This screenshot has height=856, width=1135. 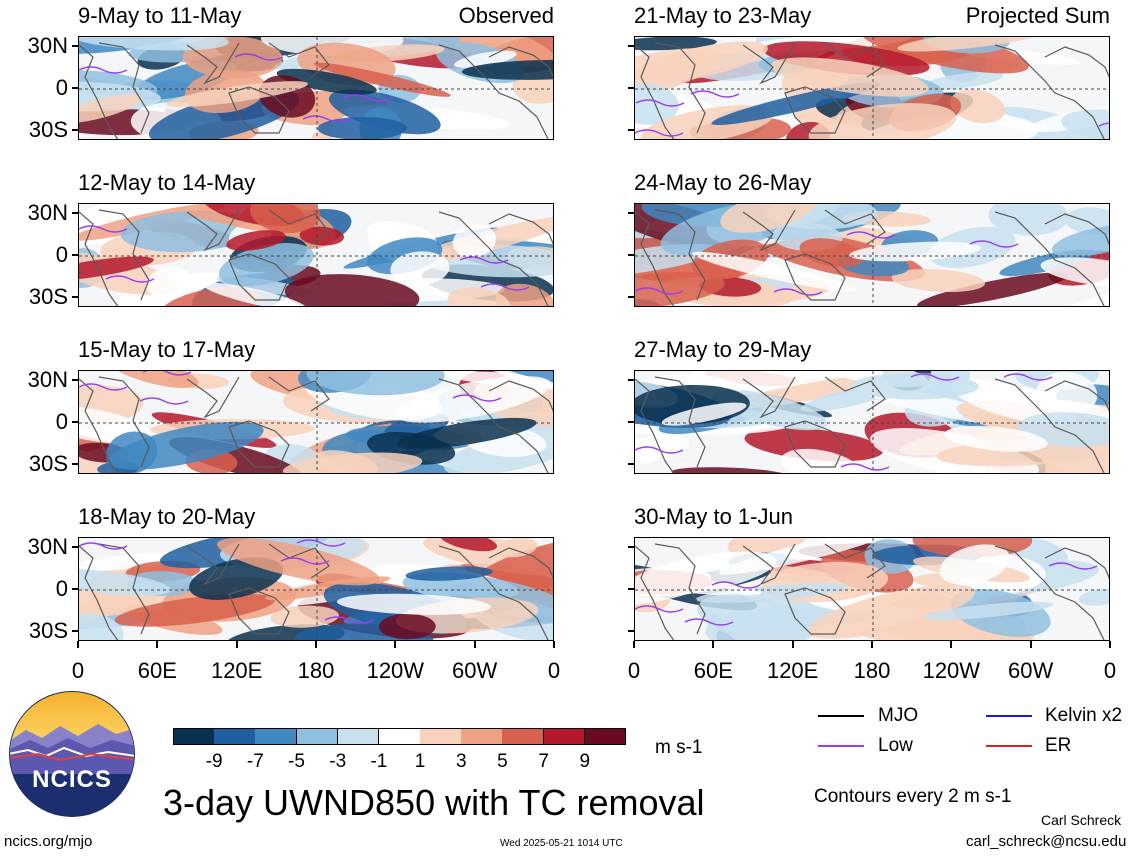 What do you see at coordinates (167, 182) in the screenshot?
I see `panel-title: 12-May to 14-May` at bounding box center [167, 182].